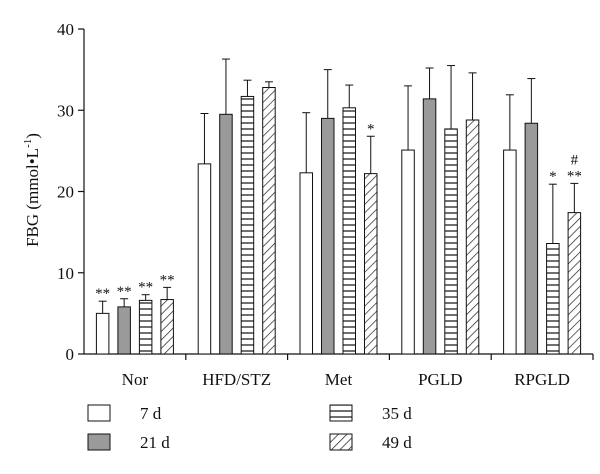 This screenshot has height=474, width=600. Describe the element at coordinates (65, 273) in the screenshot. I see `y-tick-label: 10` at that location.